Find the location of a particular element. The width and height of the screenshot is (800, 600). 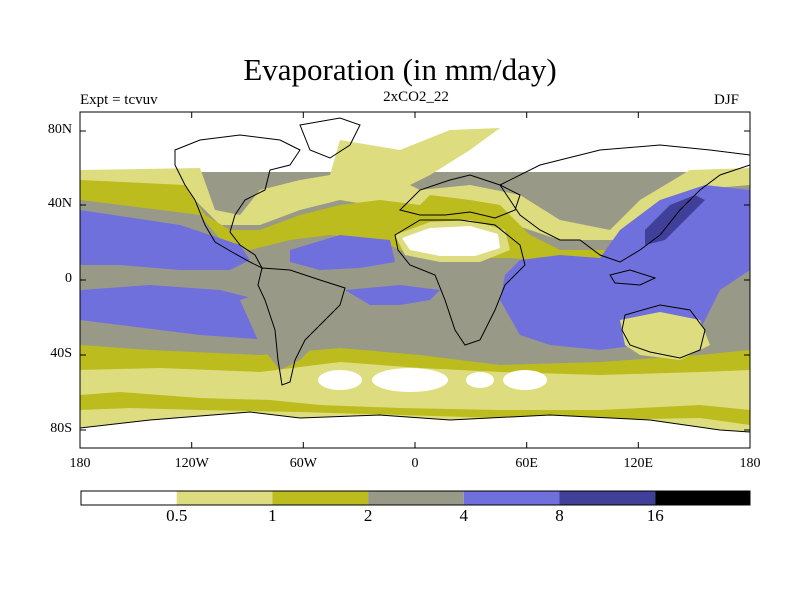

africa-coast is located at coordinates (460, 282).